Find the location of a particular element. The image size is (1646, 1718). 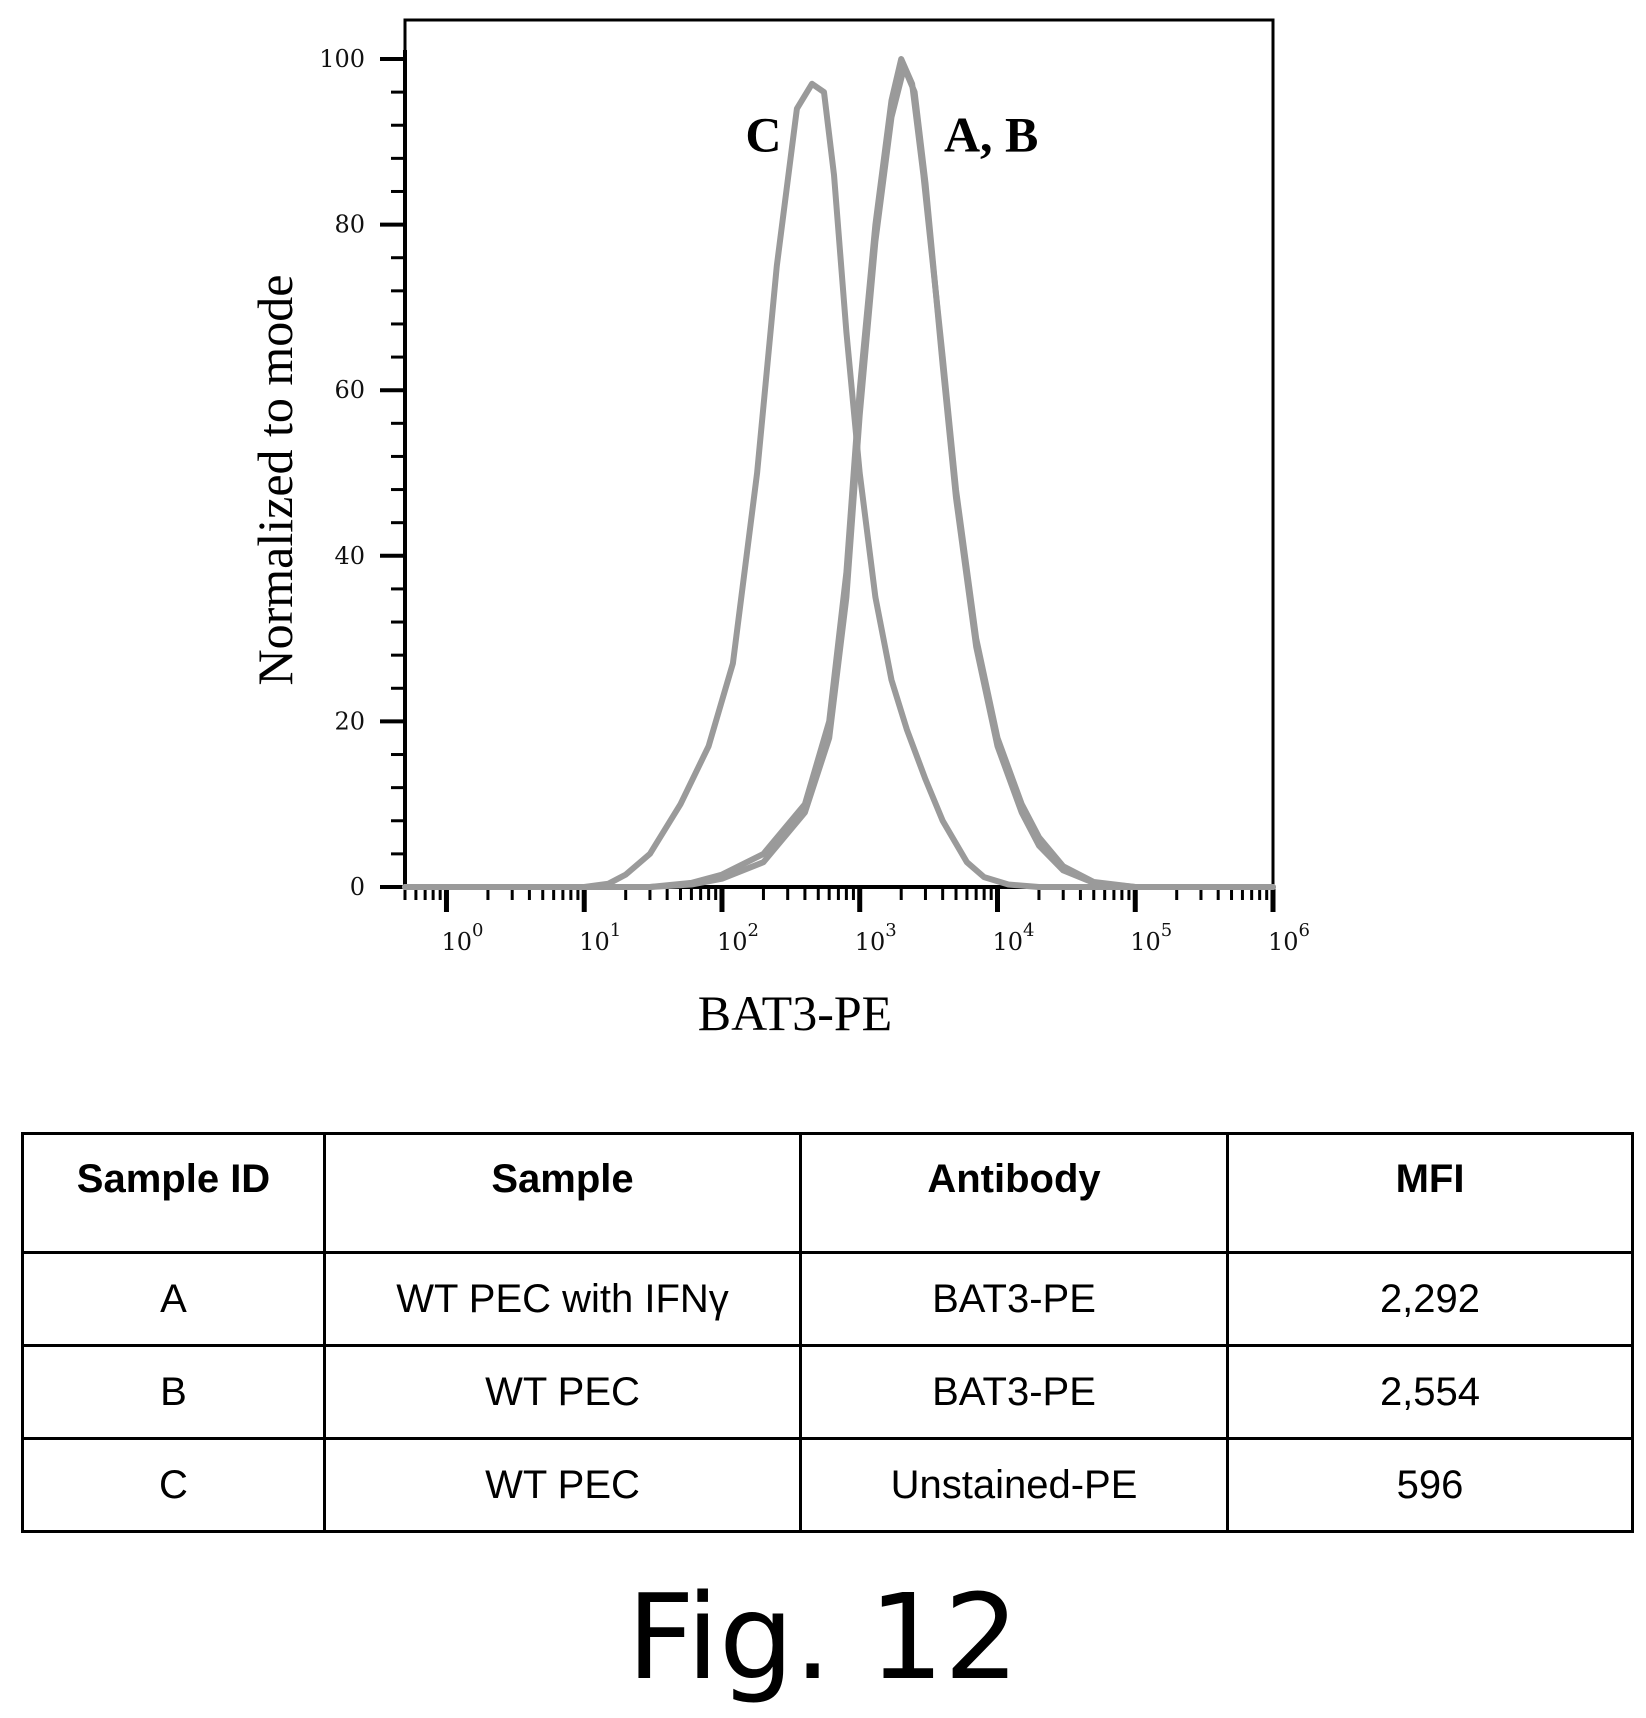

table-row: C WT PEC Unstained-PE 596 is located at coordinates (827, 1485).